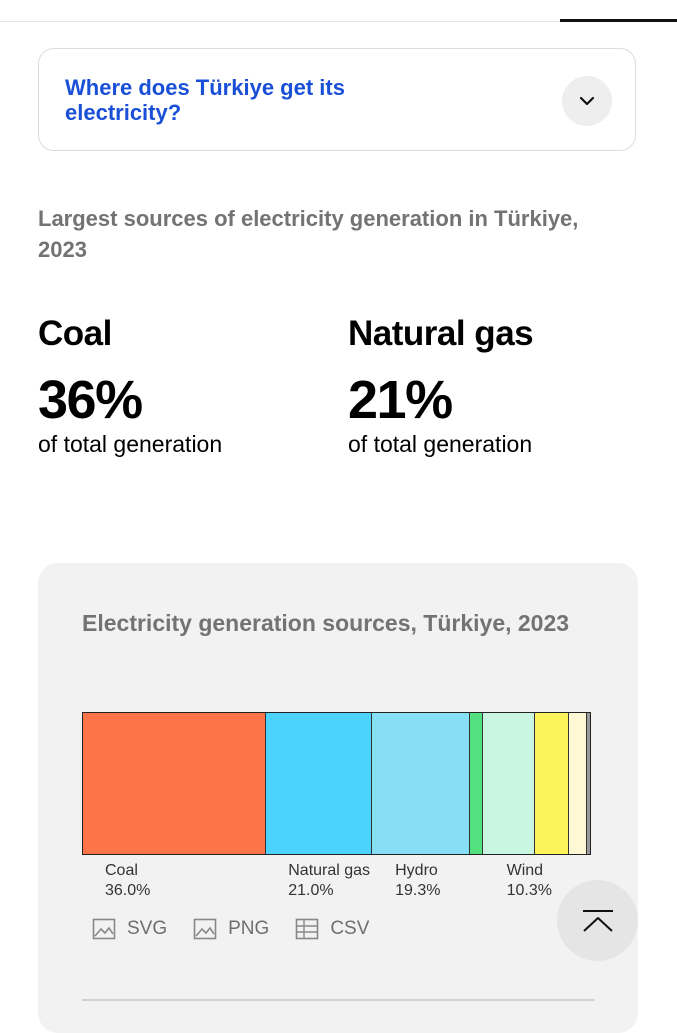 This screenshot has height=1033, width=677. Describe the element at coordinates (420, 783) in the screenshot. I see `bar-segment-hydro` at that location.